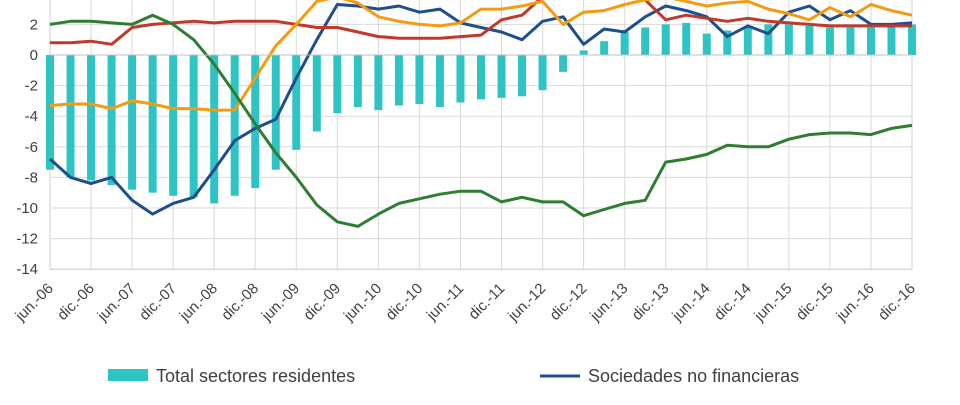 Image resolution: width=960 pixels, height=405 pixels. What do you see at coordinates (34, 24) in the screenshot?
I see `y-tick-label: 2` at bounding box center [34, 24].